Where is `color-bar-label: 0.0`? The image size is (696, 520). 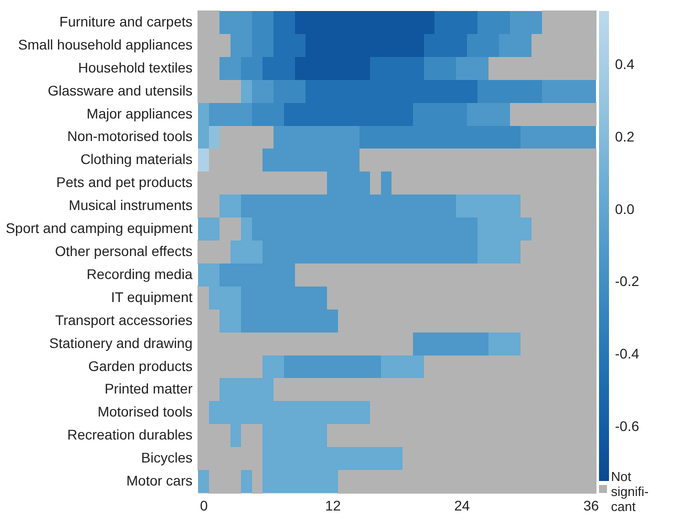 color-bar-label: 0.0 is located at coordinates (625, 208).